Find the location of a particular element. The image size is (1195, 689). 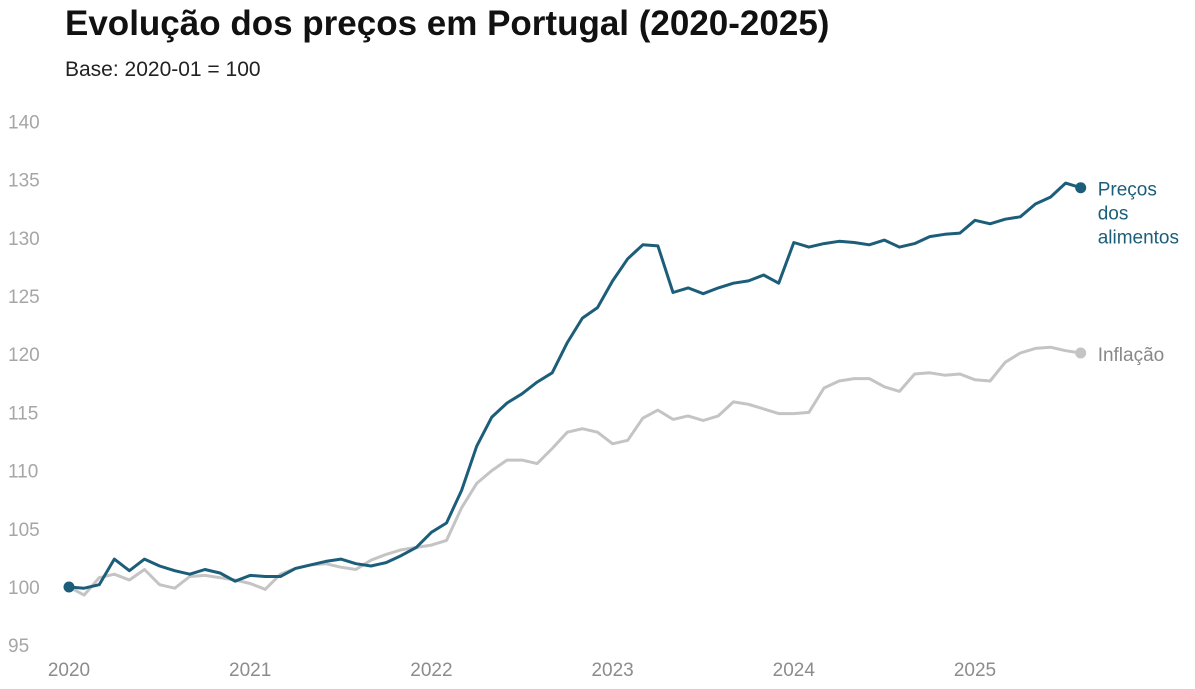

y-tick-label: 110 is located at coordinates (23, 472).